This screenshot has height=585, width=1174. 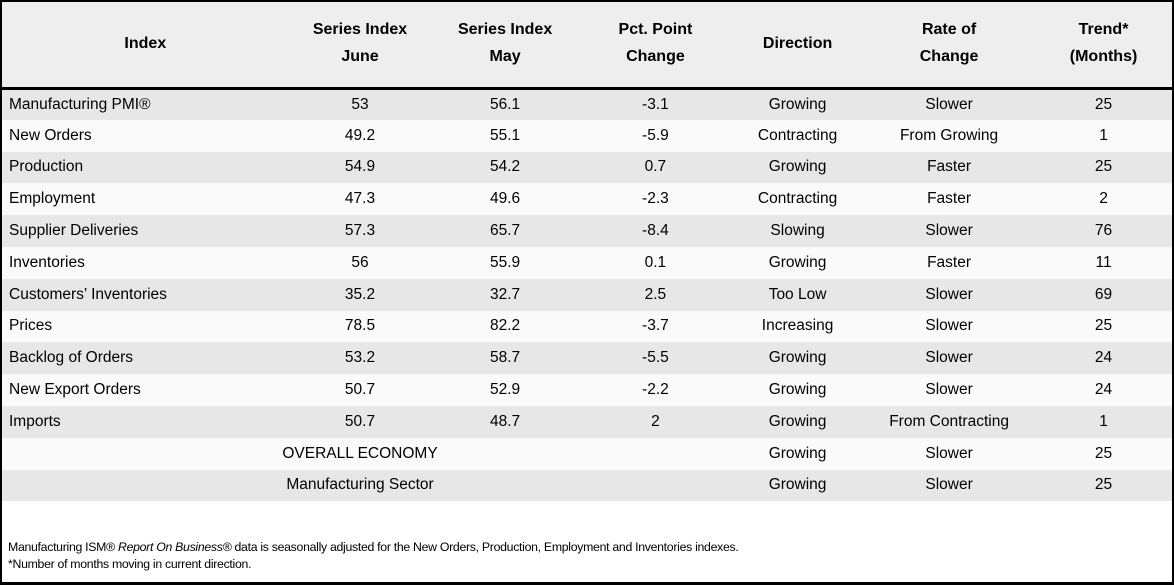 What do you see at coordinates (360, 453) in the screenshot?
I see `cell-summary-label: OVERALL ECONOMY` at bounding box center [360, 453].